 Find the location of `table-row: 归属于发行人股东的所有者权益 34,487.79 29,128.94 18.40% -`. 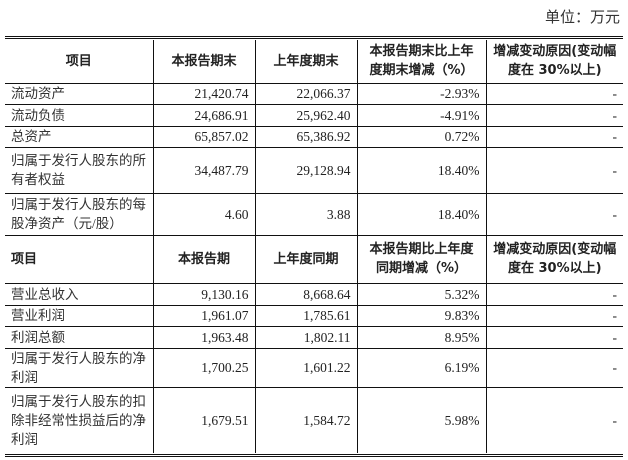

table-row: 归属于发行人股东的所有者权益 34,487.79 29,128.94 18.40% - is located at coordinates (314, 170).